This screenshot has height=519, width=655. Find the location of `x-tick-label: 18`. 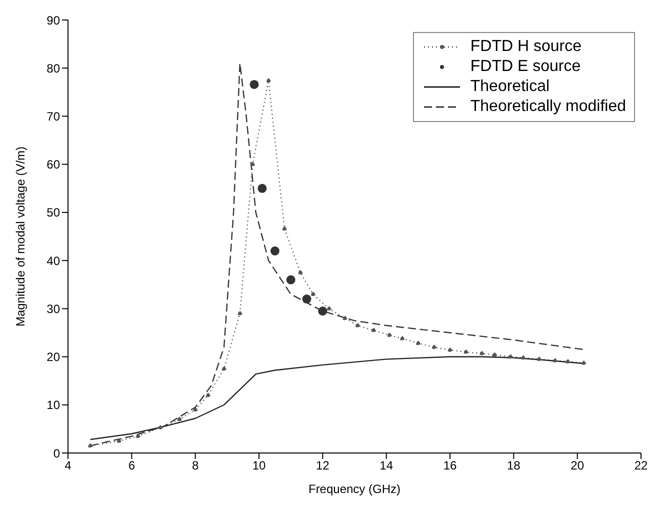

x-tick-label: 18 is located at coordinates (513, 465).